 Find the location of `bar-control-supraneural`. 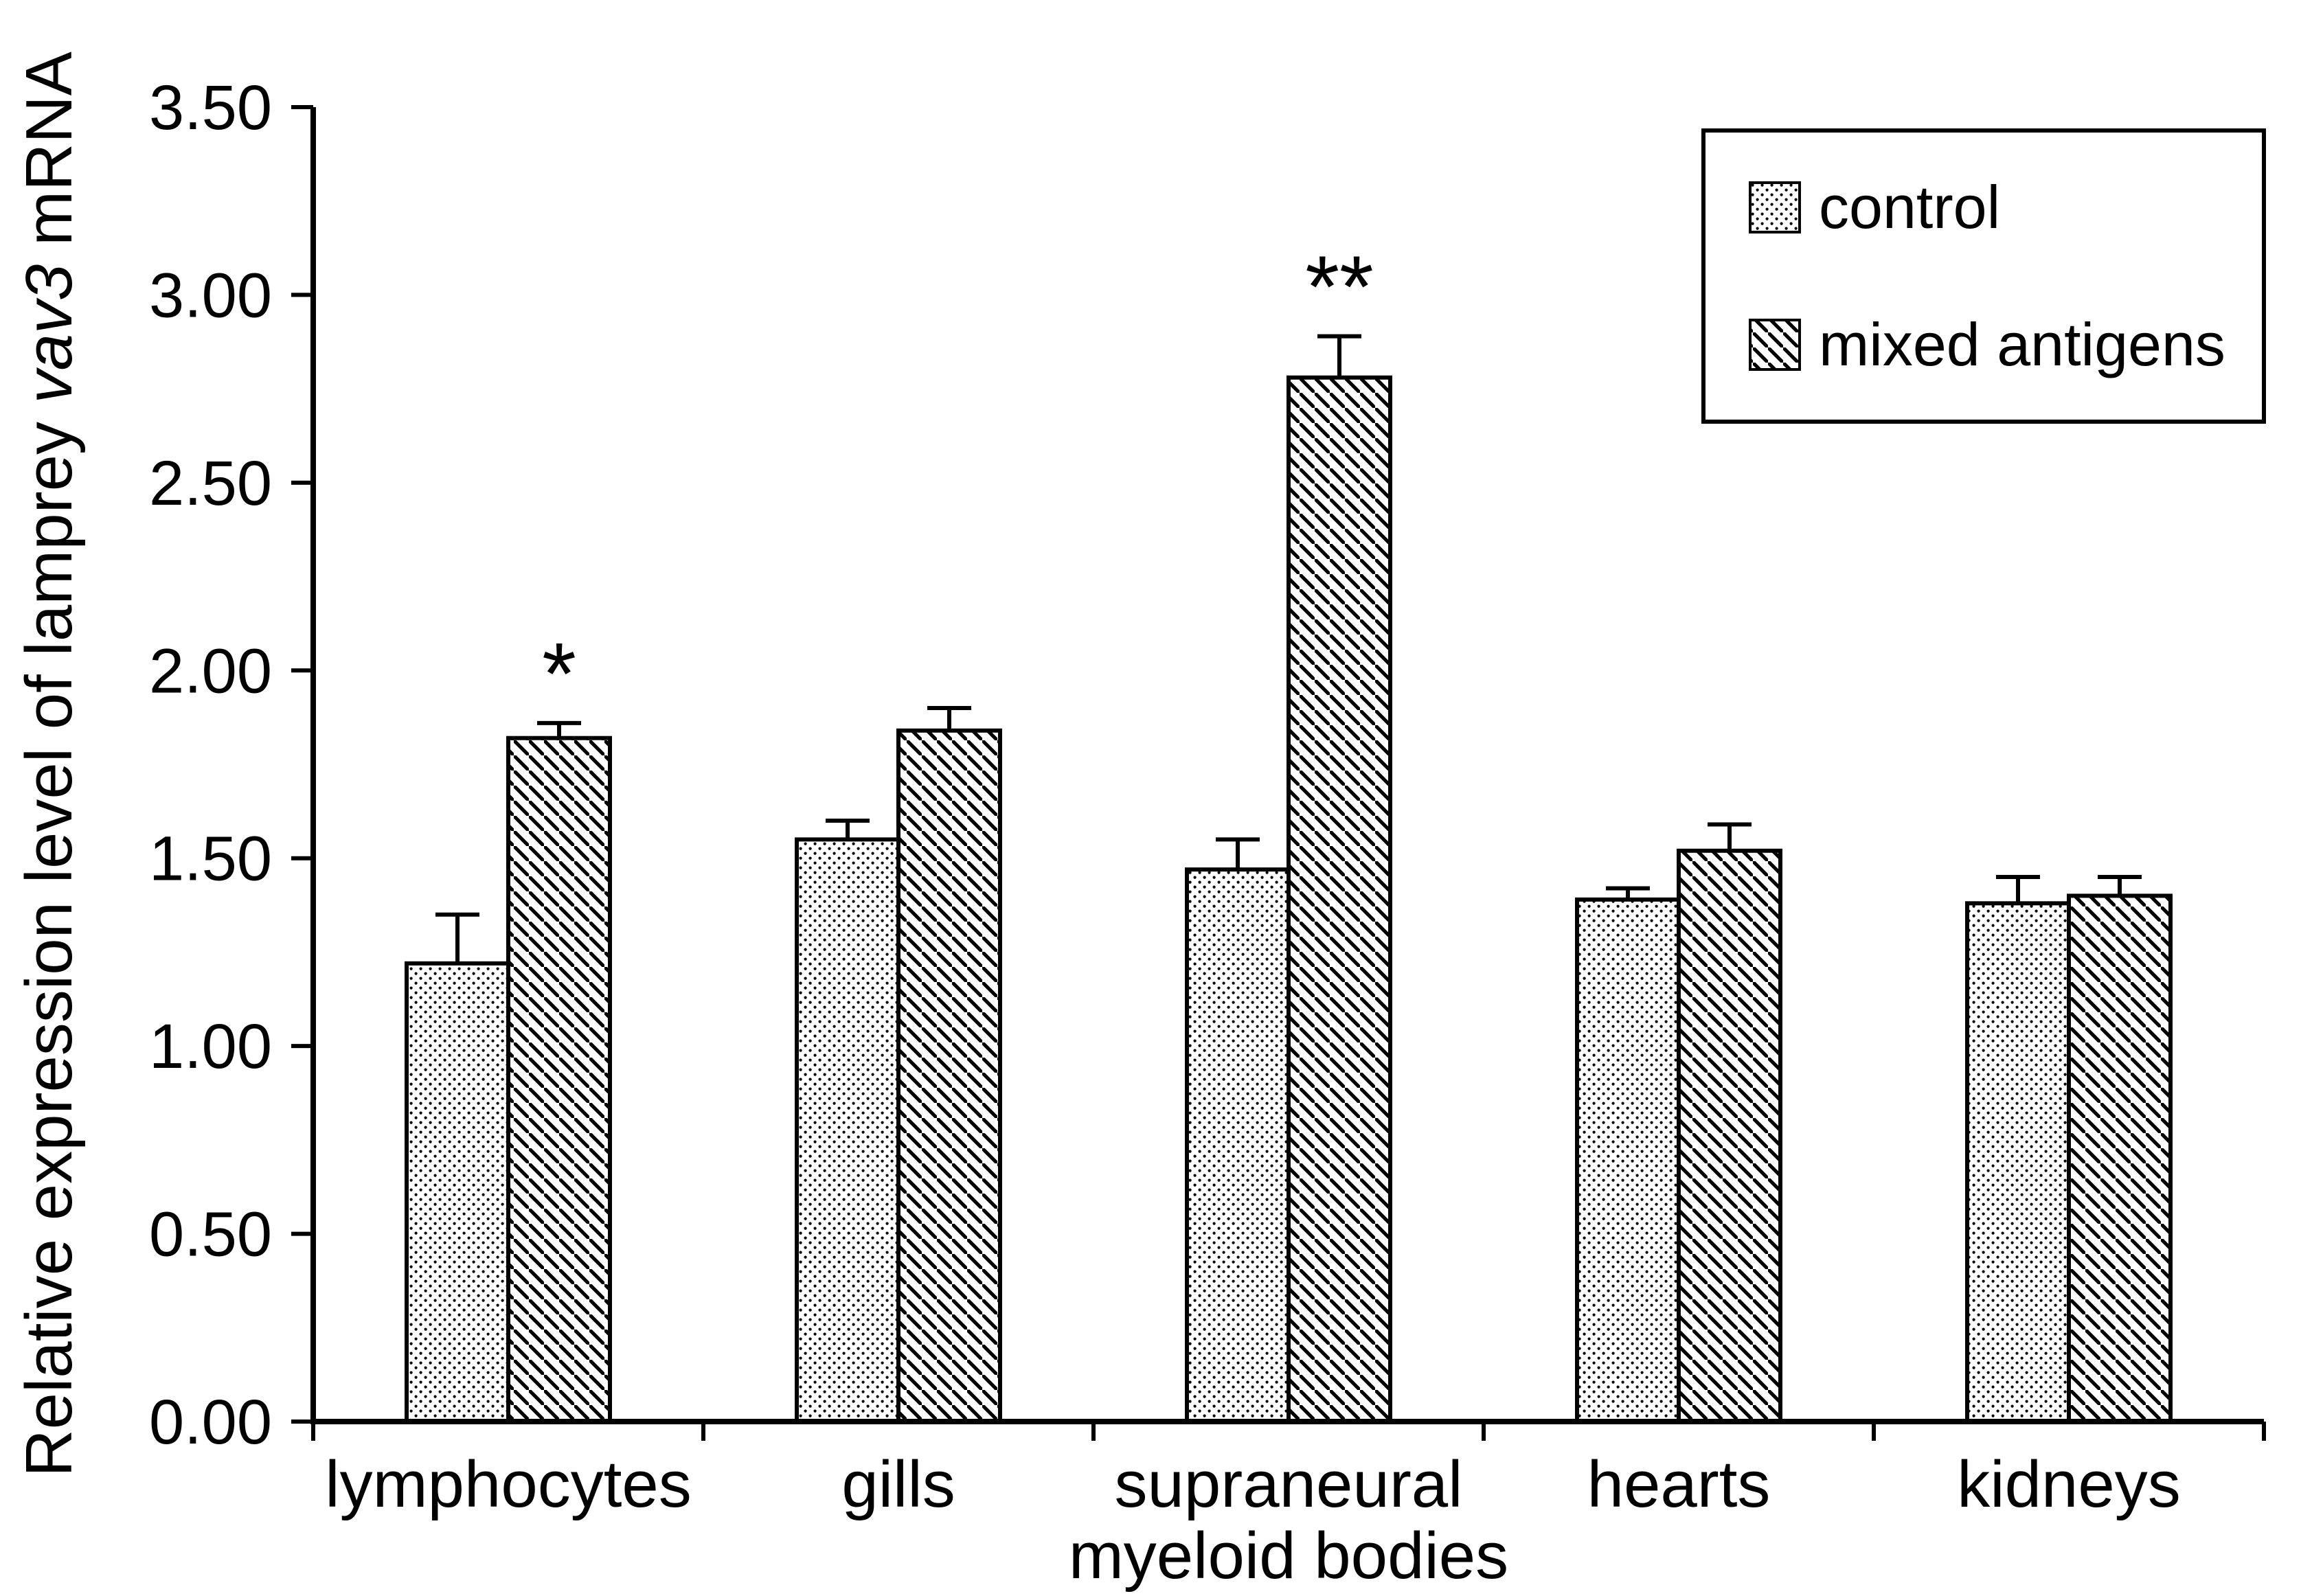

bar-control-supraneural is located at coordinates (1238, 1145).